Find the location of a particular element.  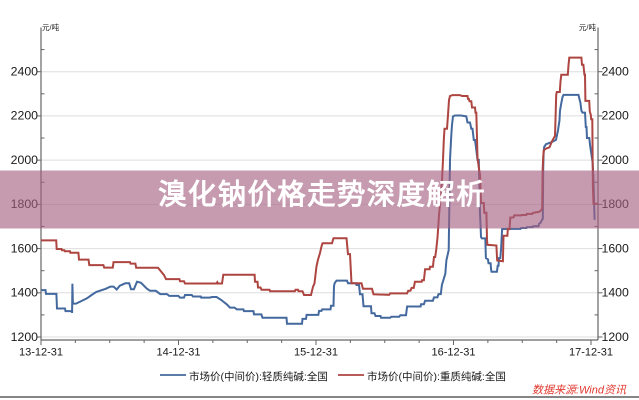

svg-text: 15-12-31 is located at coordinates (316, 352).